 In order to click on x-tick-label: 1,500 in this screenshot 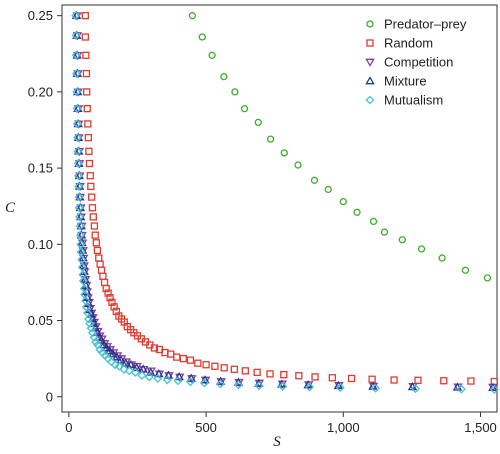, I will do `click(480, 427)`.